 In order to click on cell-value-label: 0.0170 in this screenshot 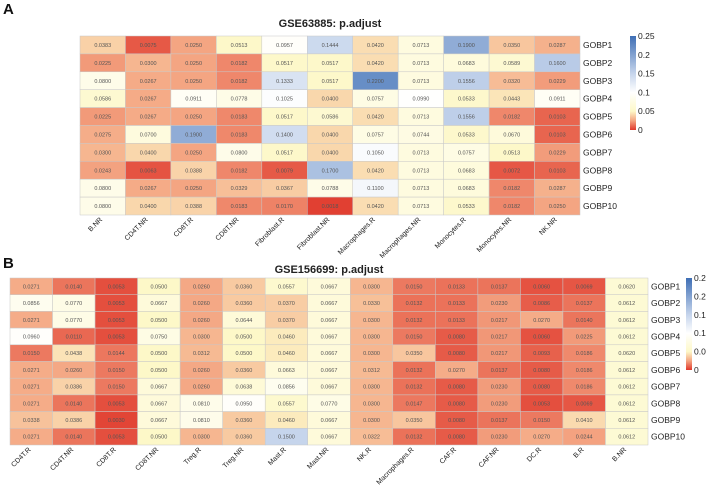, I will do `click(284, 207)`.